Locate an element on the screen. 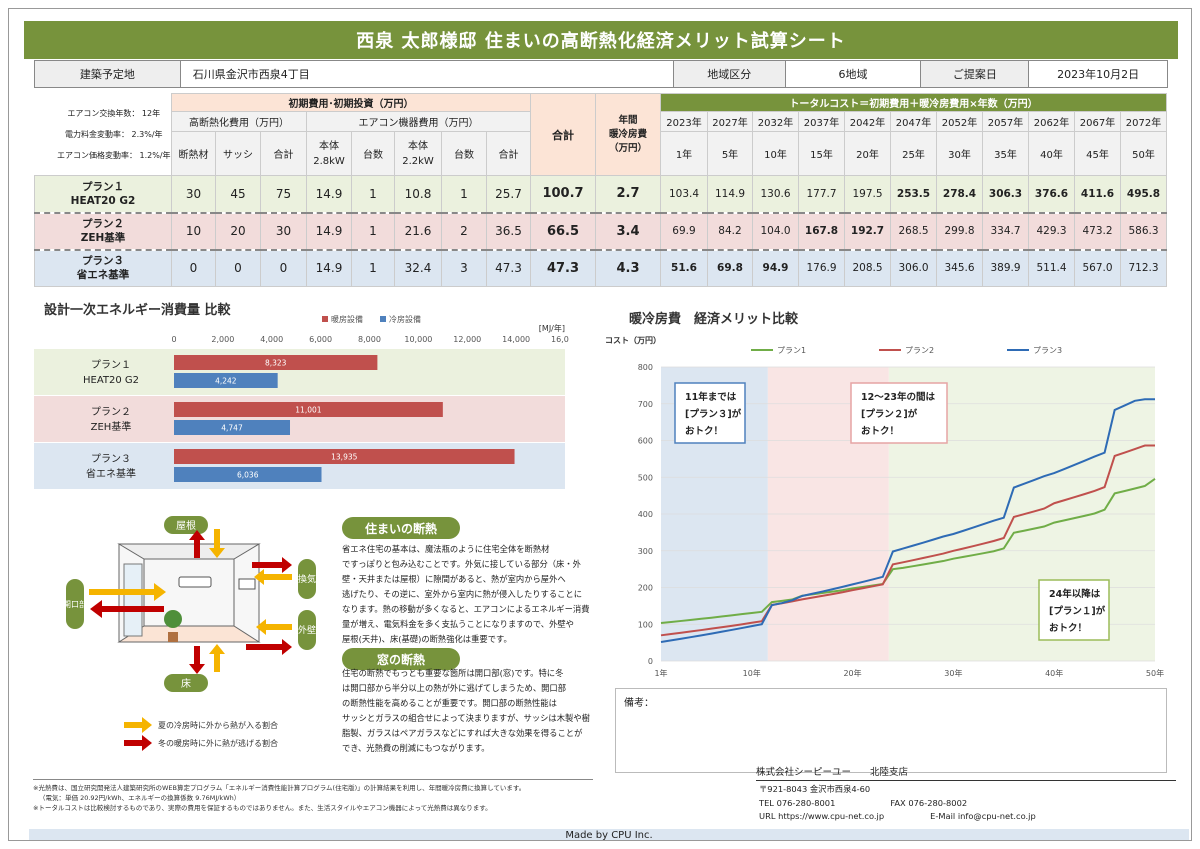 The width and height of the screenshot is (1200, 849). note-plan3 is located at coordinates (710, 413).